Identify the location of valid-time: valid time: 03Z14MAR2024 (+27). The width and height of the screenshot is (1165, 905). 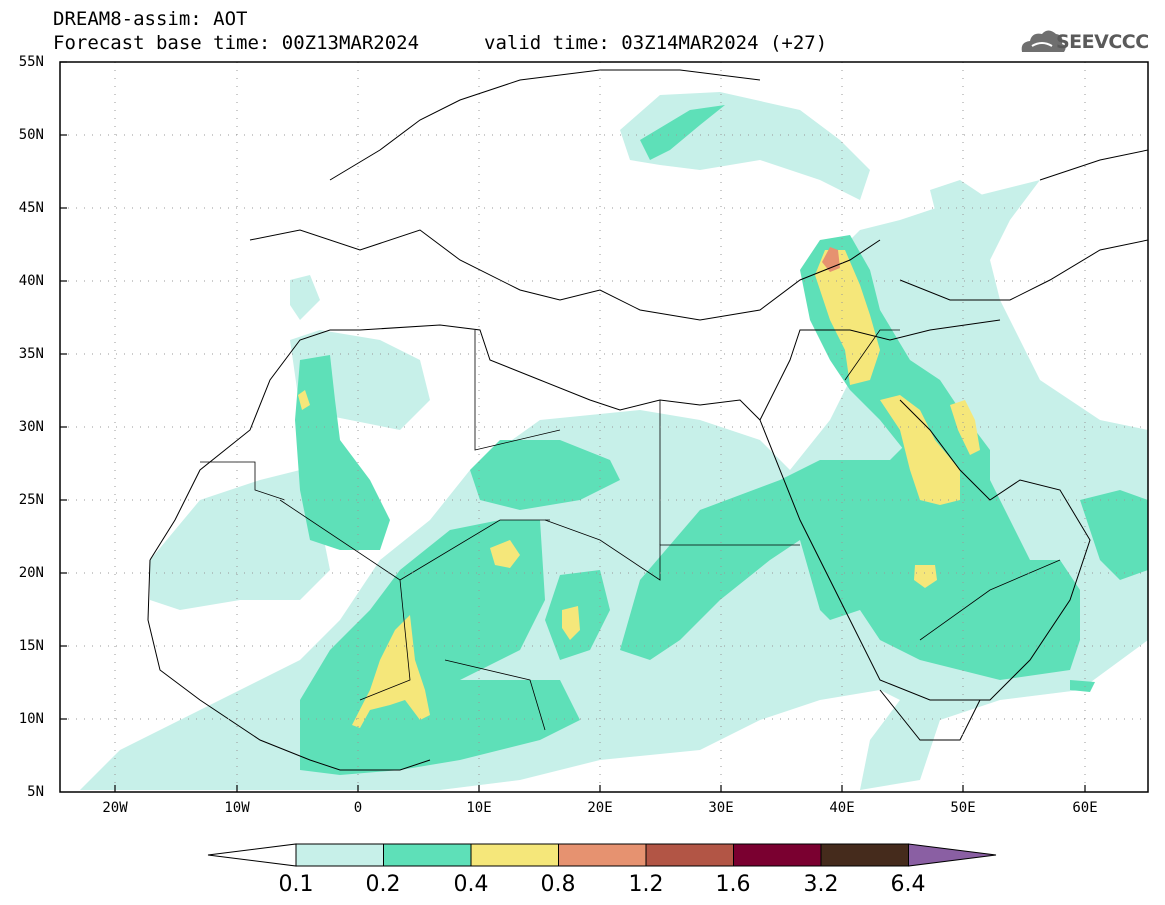
(656, 43).